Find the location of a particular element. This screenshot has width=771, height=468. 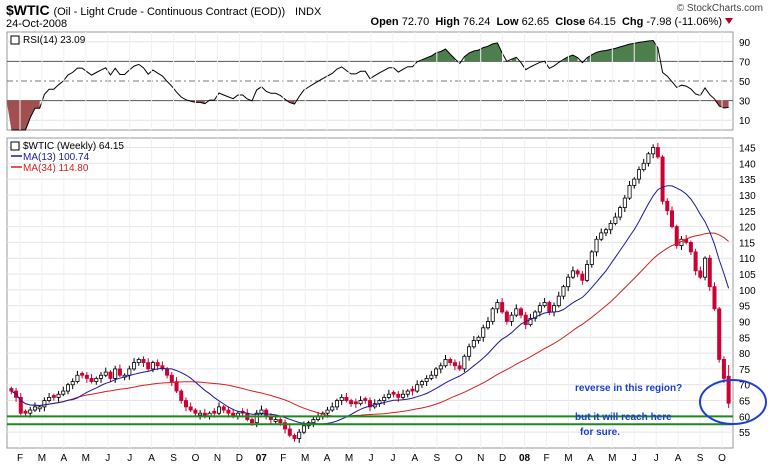

rsi-tick-label: 70 is located at coordinates (745, 62).